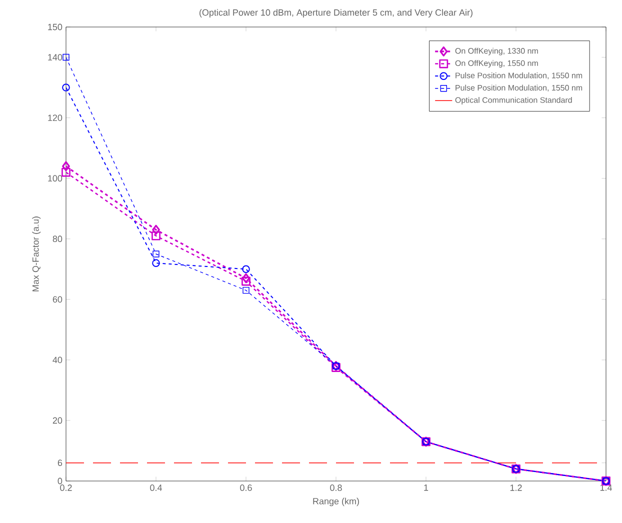 Image resolution: width=622 pixels, height=523 pixels. Describe the element at coordinates (156, 487) in the screenshot. I see `x-tick-label: 0.4` at that location.